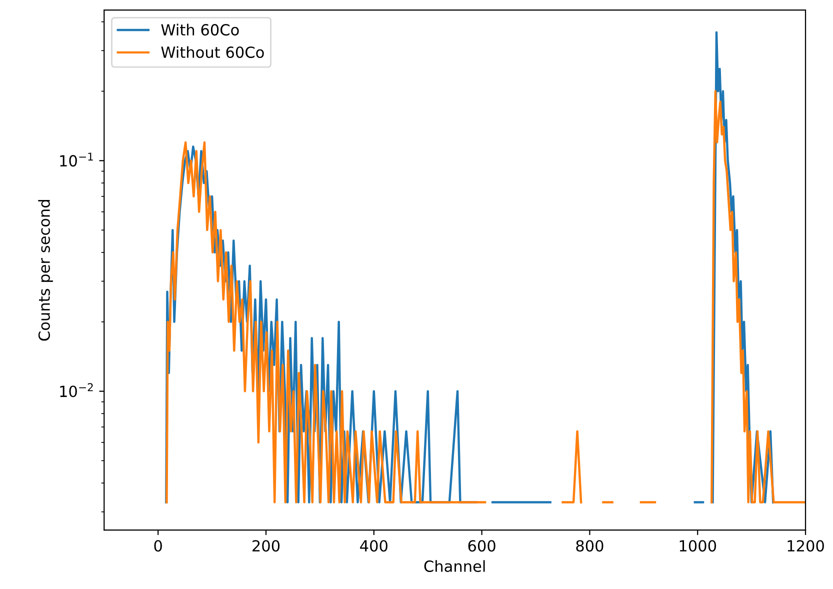  Describe the element at coordinates (158, 546) in the screenshot. I see `x-tick-label: 0` at that location.